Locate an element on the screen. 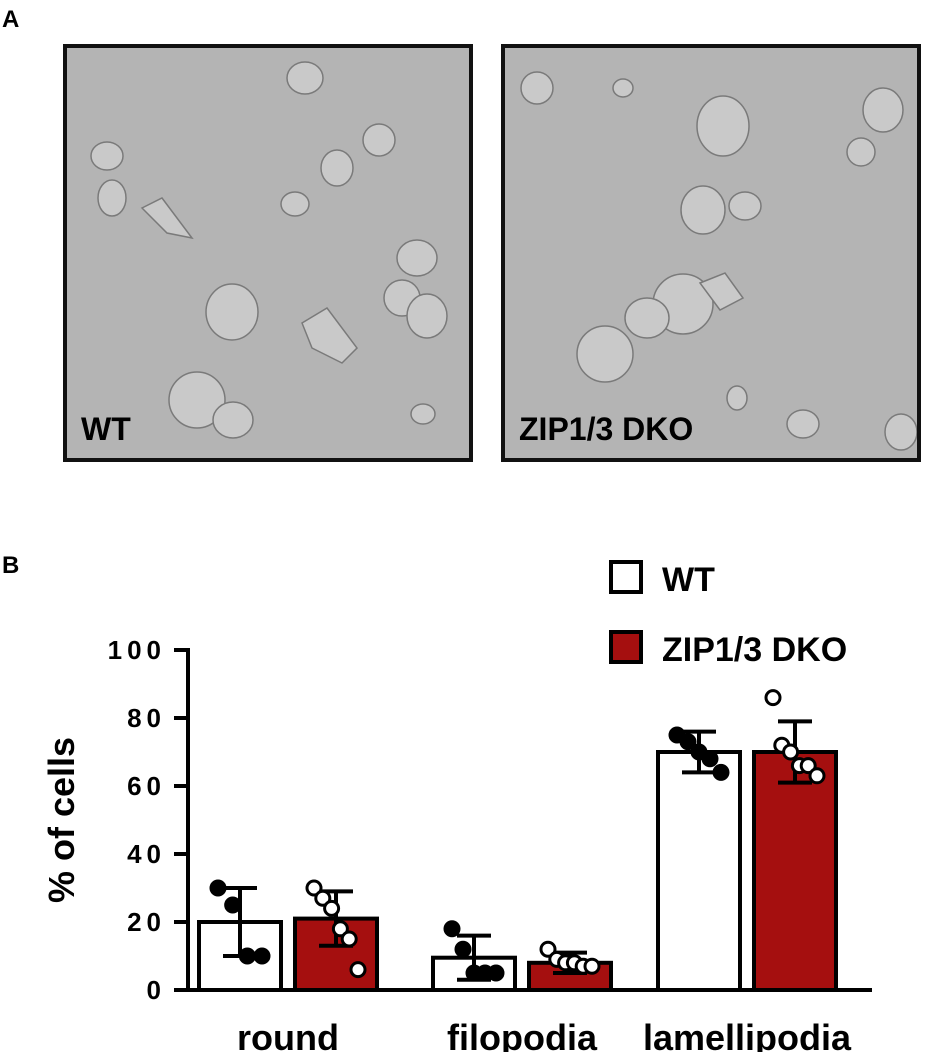 The height and width of the screenshot is (1052, 926). panel-b-letter: B is located at coordinates (11, 565).